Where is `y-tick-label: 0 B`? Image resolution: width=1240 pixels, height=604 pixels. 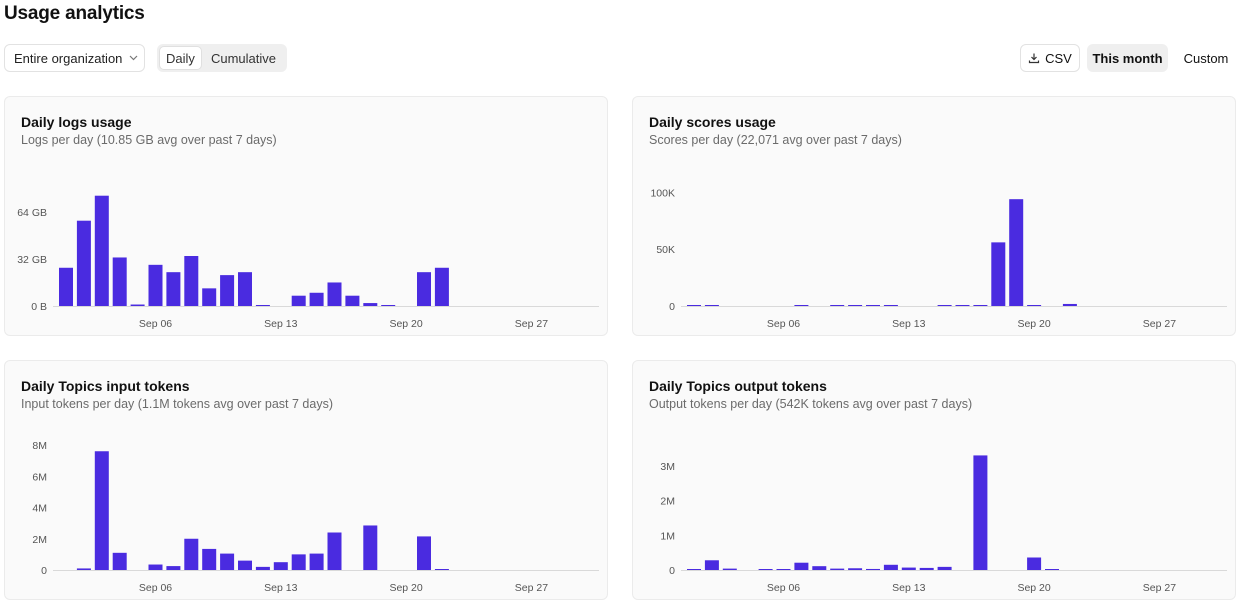 y-tick-label: 0 B is located at coordinates (39, 307).